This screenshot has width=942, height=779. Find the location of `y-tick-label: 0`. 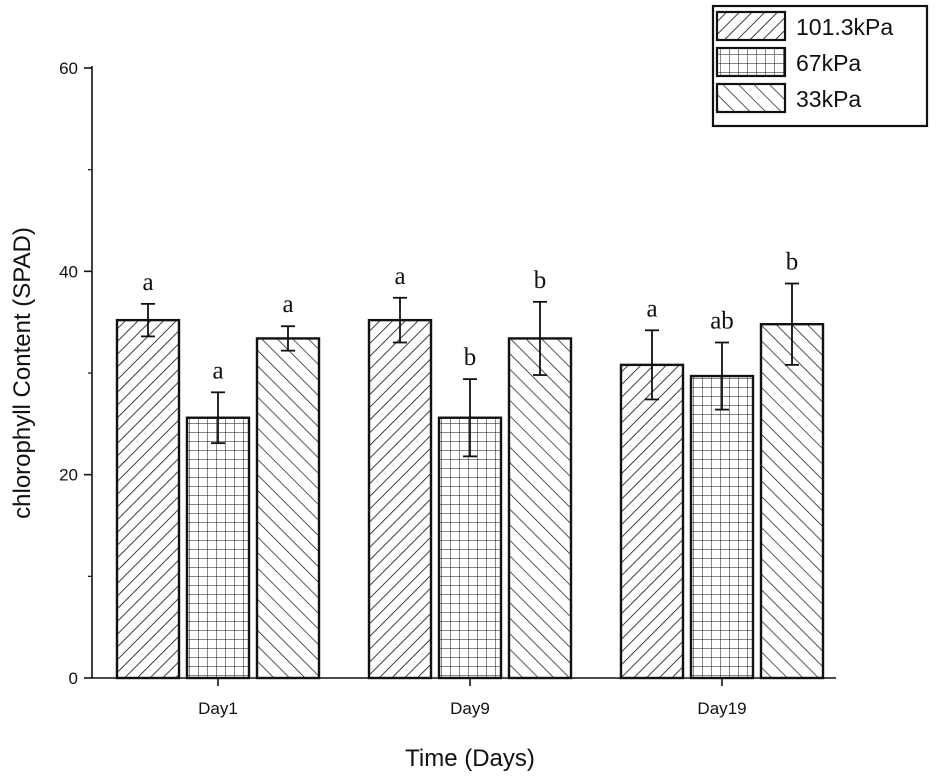

y-tick-label: 0 is located at coordinates (73, 678).